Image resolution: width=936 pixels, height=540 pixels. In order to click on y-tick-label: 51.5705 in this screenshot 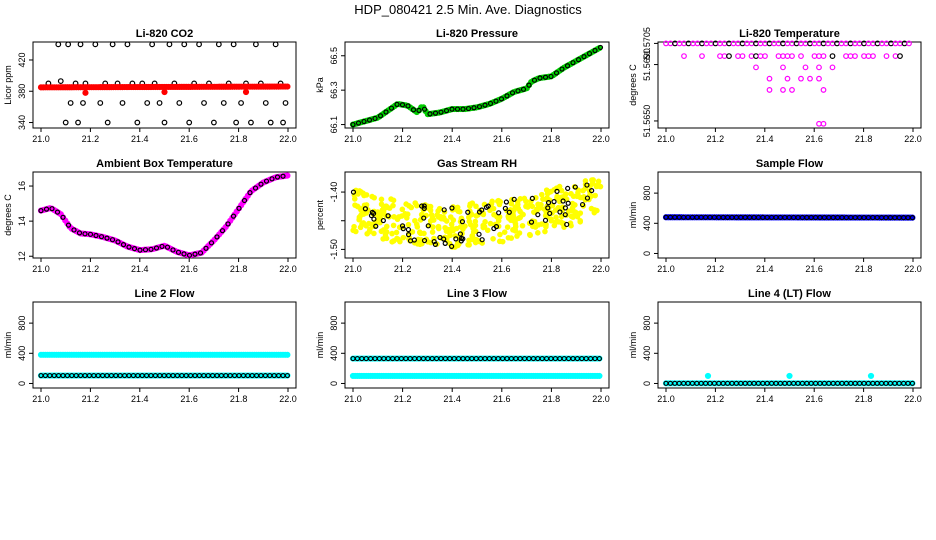, I will do `click(647, 43)`.